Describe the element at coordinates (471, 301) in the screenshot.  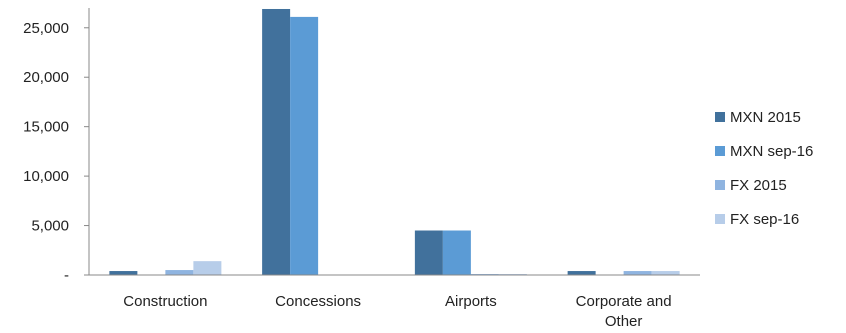
I see `x-tick-label: Airports` at that location.